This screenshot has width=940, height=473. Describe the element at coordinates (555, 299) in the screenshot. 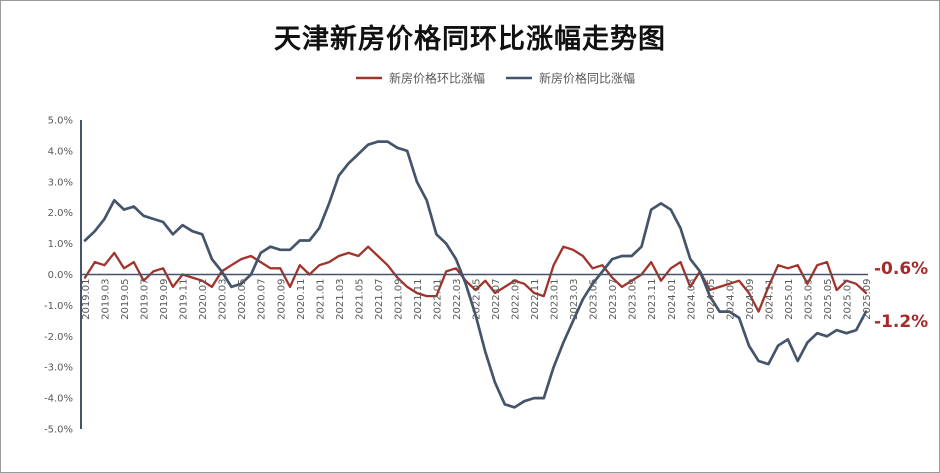

I see `x-tick-label: 2023.01` at that location.